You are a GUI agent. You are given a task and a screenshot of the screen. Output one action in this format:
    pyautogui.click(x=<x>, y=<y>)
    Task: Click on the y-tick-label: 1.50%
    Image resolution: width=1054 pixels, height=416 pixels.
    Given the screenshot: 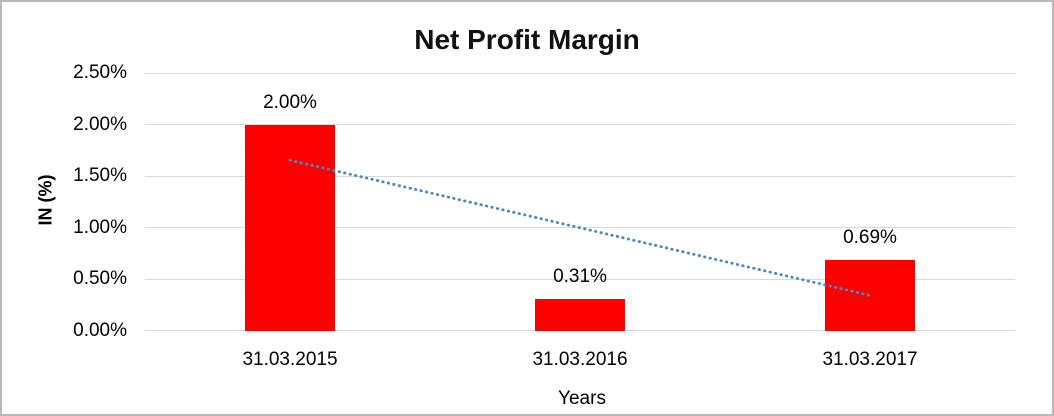 What is the action you would take?
    pyautogui.click(x=100, y=176)
    